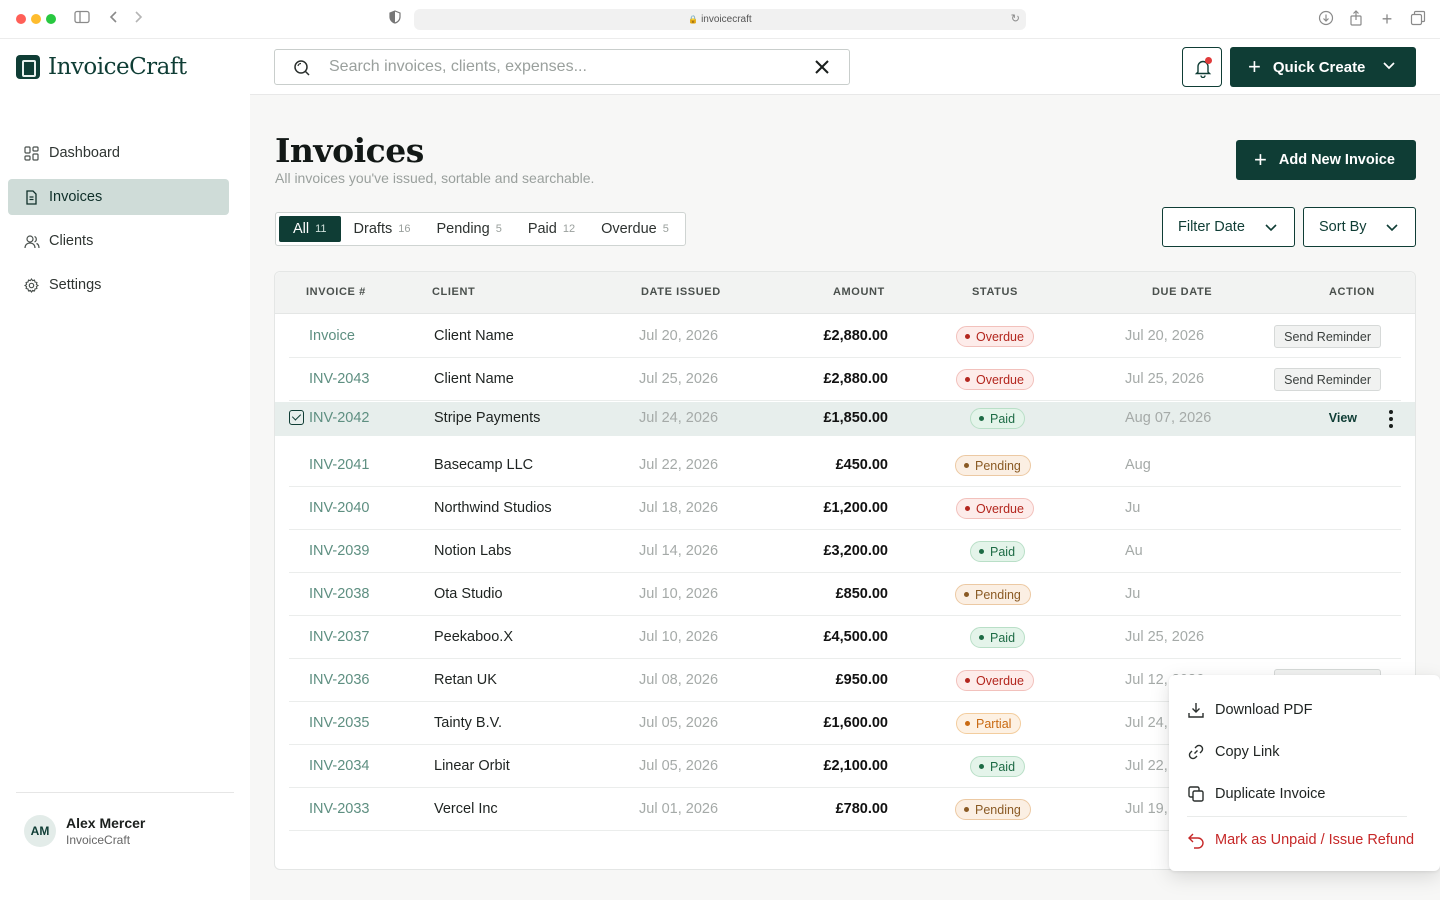 Image resolution: width=1440 pixels, height=900 pixels. I want to click on due-date: Jul 20, 2026, so click(1165, 336).